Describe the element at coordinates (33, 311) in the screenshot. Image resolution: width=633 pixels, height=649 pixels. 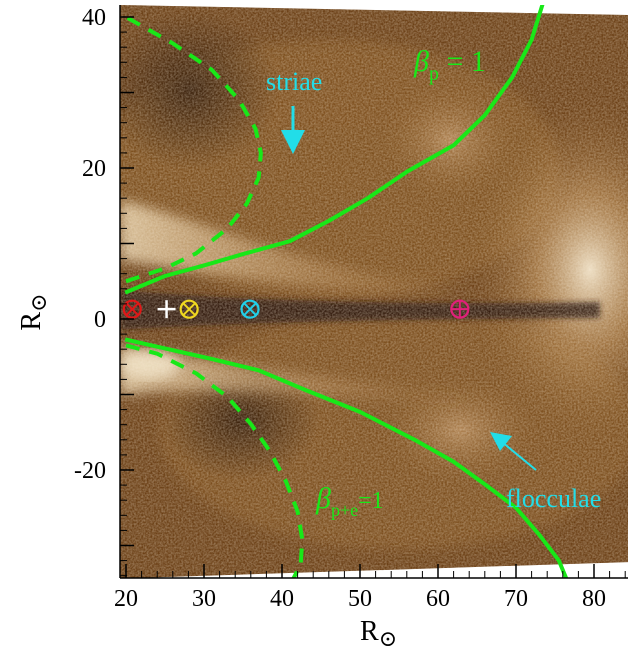
I see `y-axis-title: R⊙` at that location.